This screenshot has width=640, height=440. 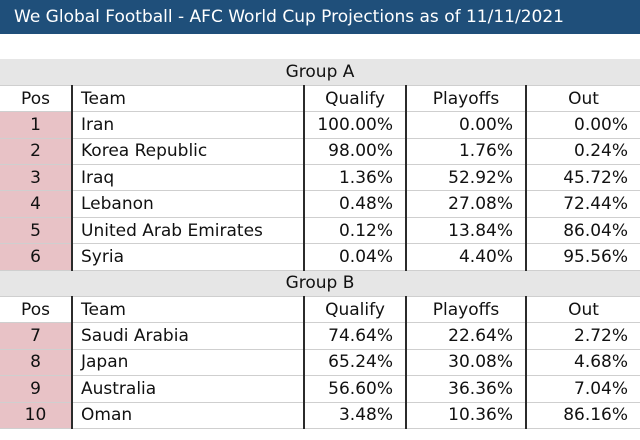 I want to click on team-cell: Korea Republic, so click(x=188, y=152).